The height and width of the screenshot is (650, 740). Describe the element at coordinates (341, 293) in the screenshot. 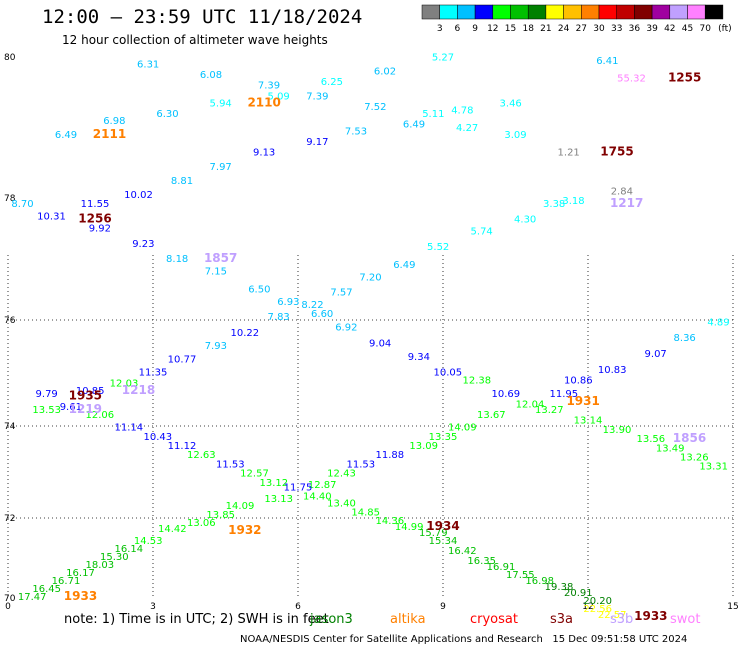

I see `swh-label: 7.57` at that location.